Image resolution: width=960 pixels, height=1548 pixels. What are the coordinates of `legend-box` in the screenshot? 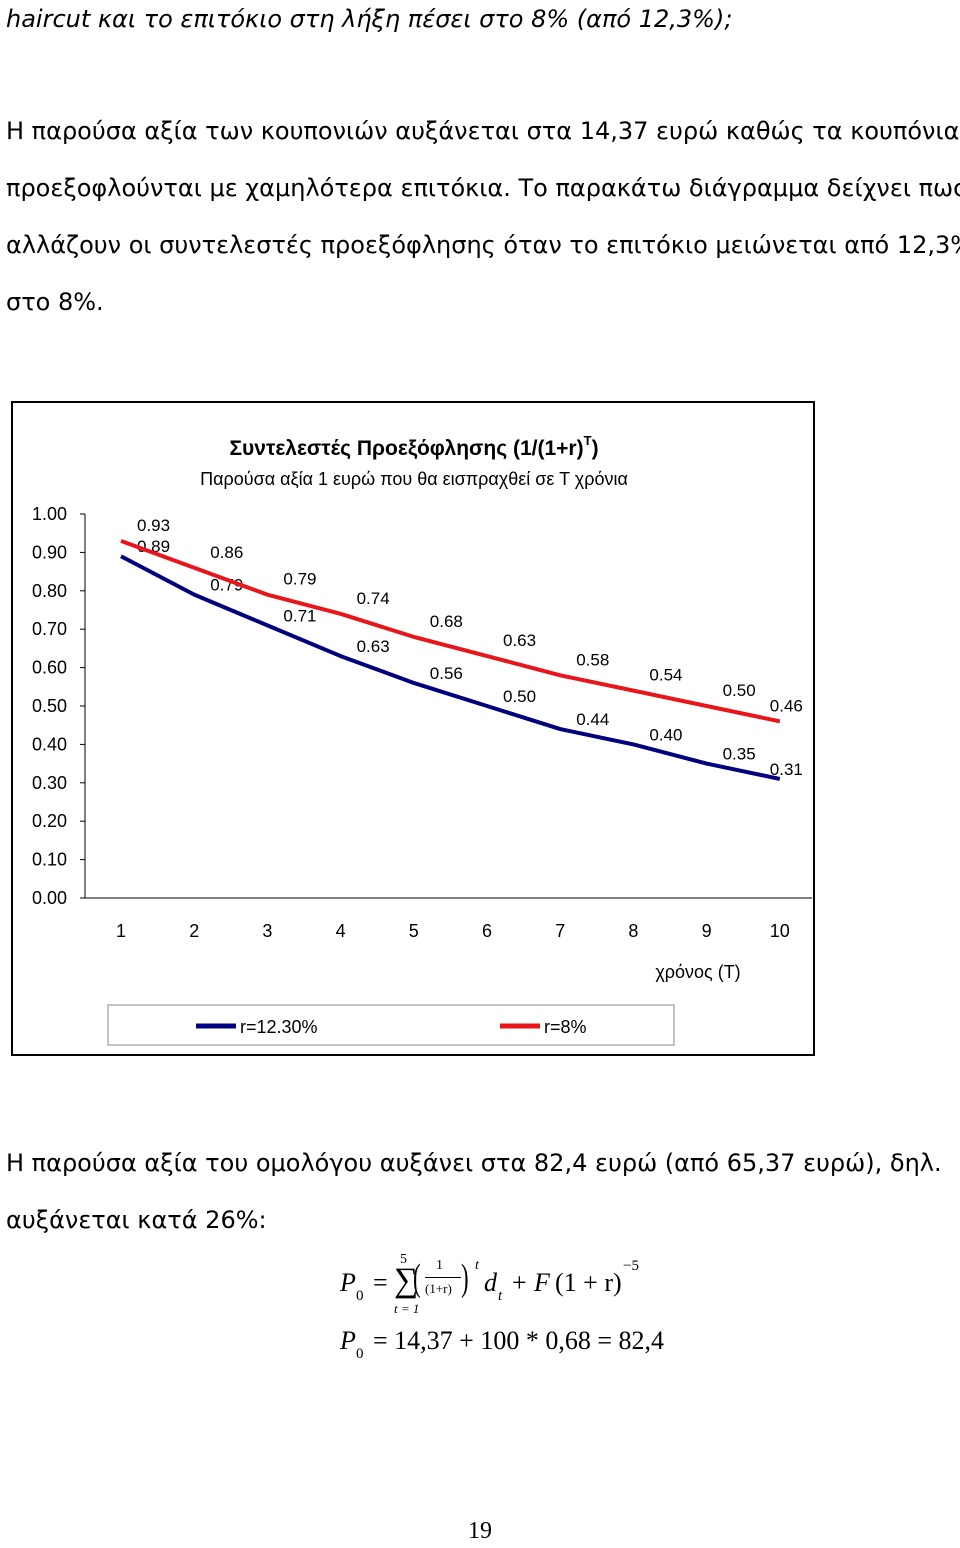 It's located at (391, 1025).